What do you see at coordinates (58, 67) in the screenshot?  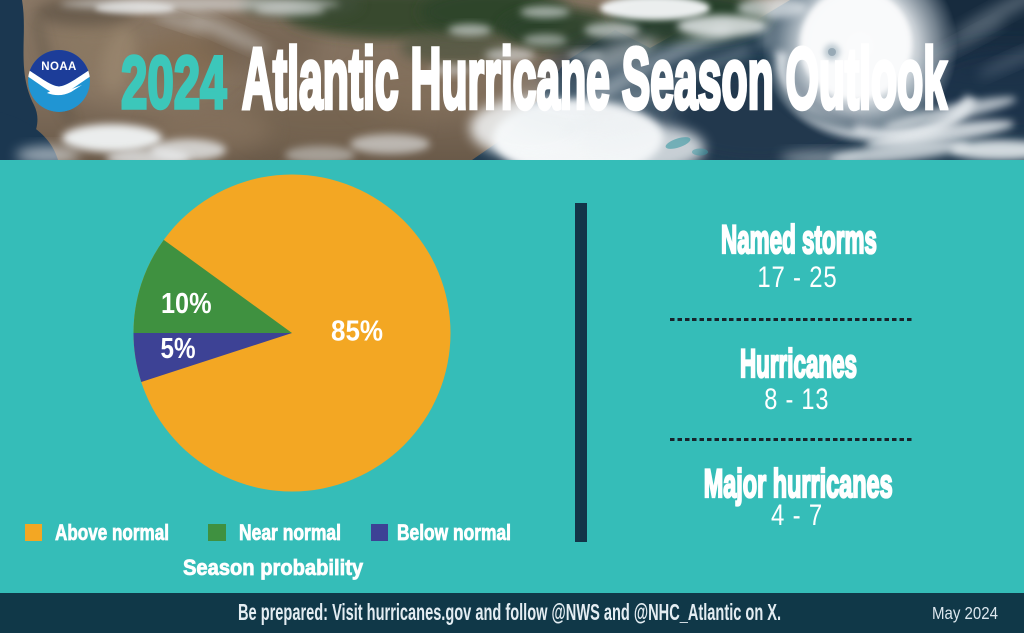 I see `svg-text: NOAA` at bounding box center [58, 67].